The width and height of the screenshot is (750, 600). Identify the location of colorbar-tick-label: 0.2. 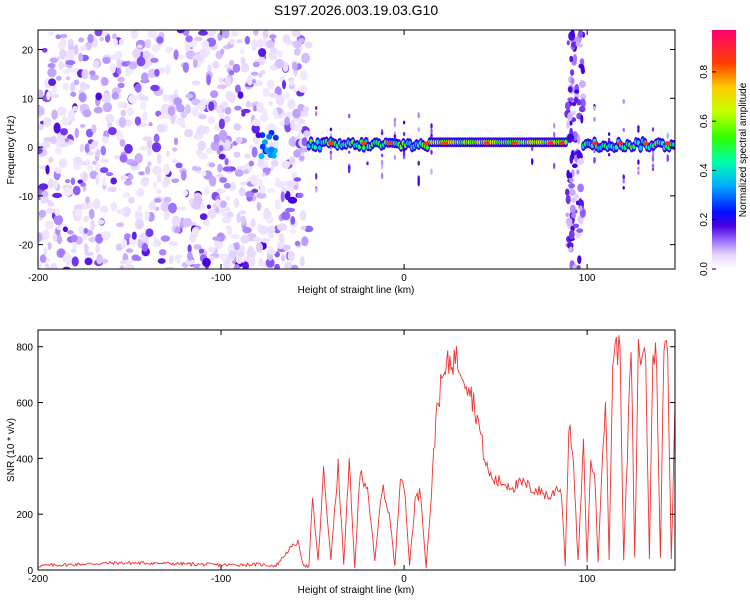
(704, 219).